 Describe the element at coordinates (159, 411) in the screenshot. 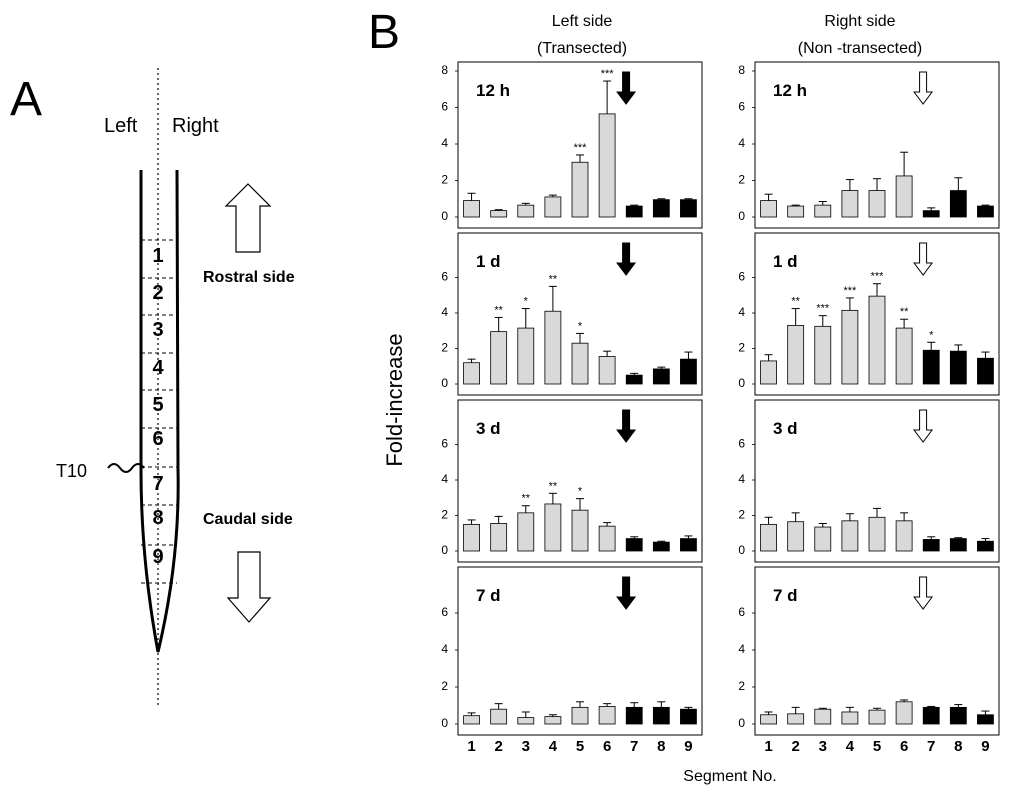

I see `cord-outline` at that location.